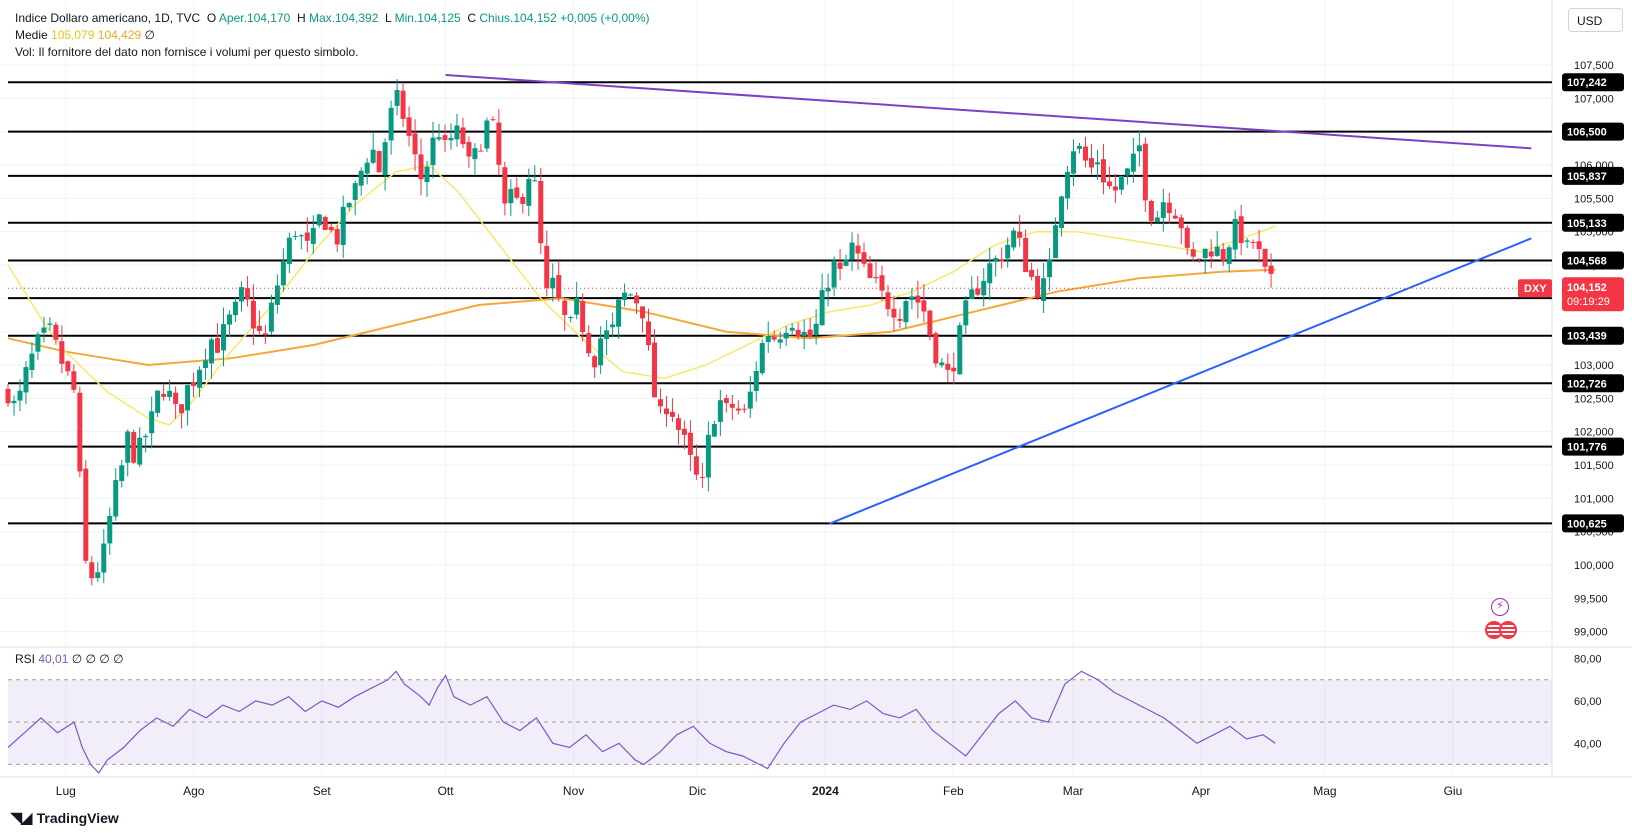 This screenshot has height=833, width=1632. I want to click on time-tick-label: Feb, so click(953, 791).